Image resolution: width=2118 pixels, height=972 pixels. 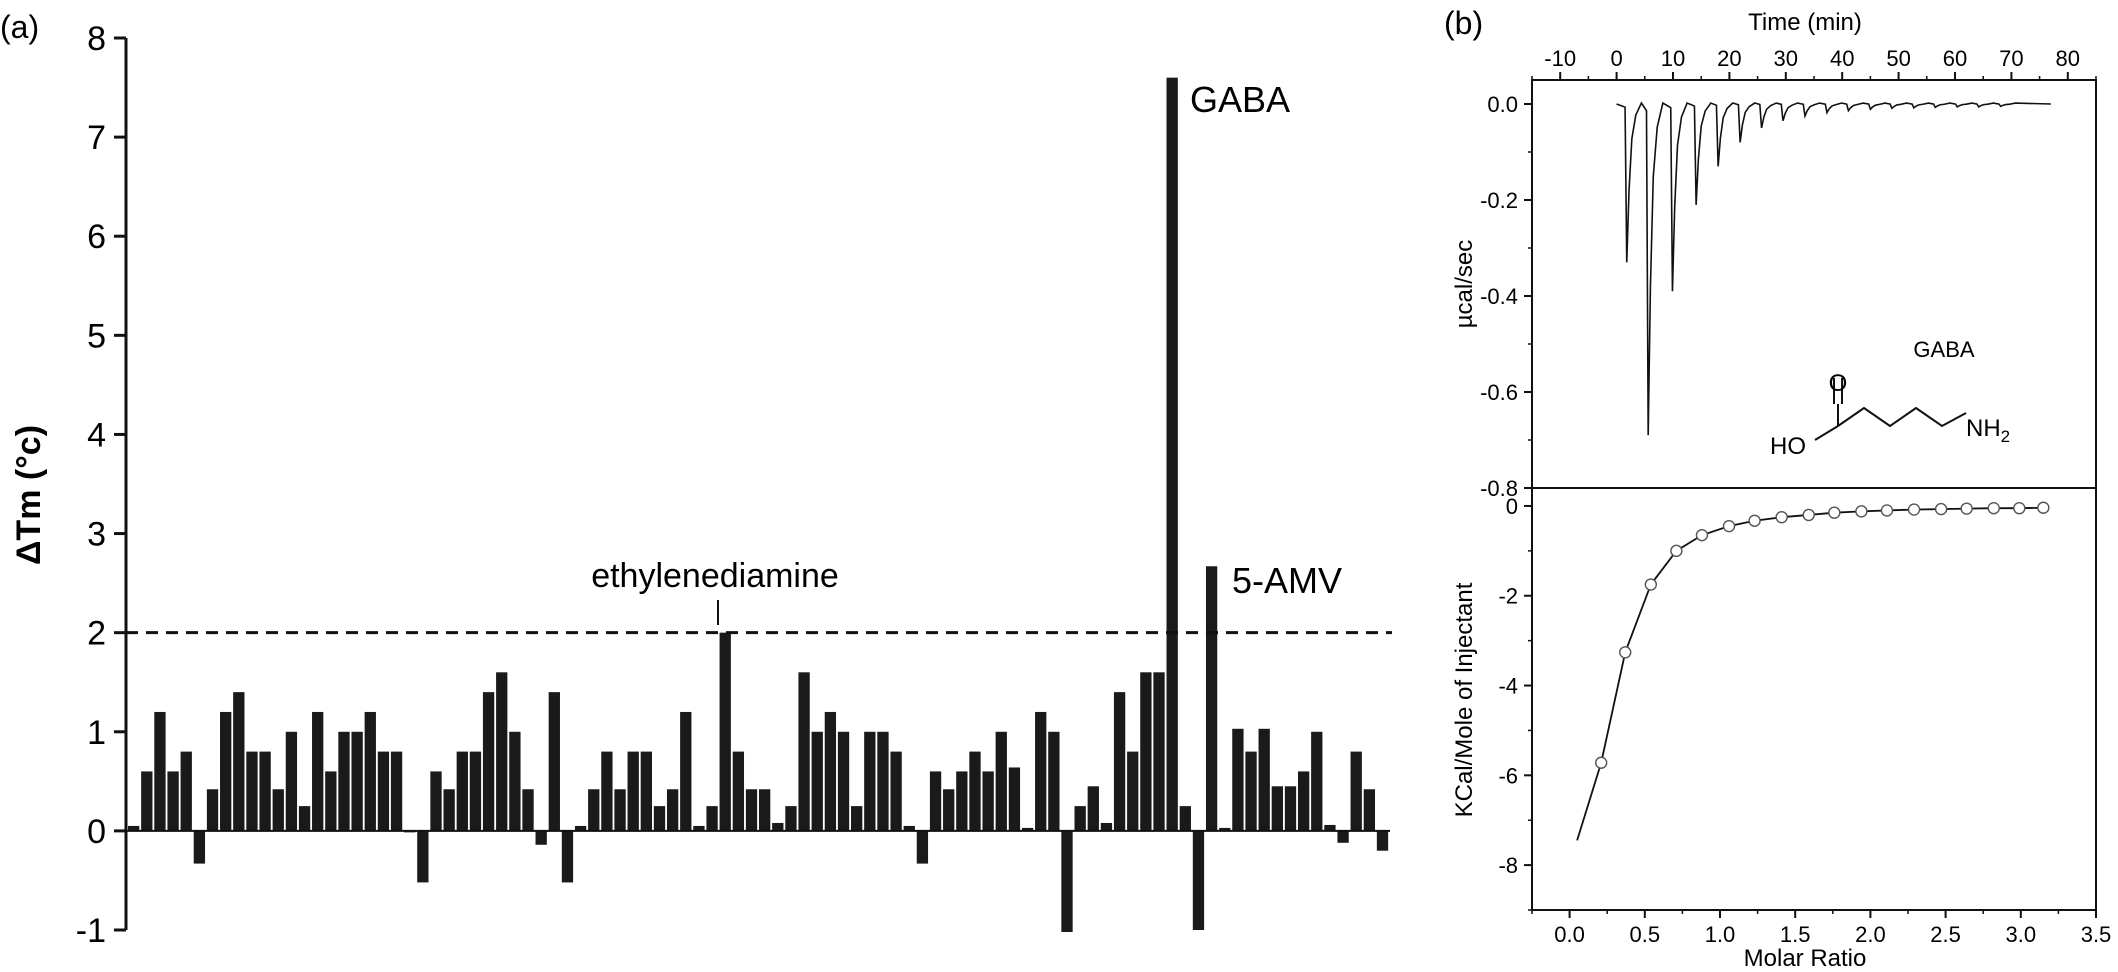 I want to click on molar-ratio-tick-label: 3.0, so click(x=2021, y=934).